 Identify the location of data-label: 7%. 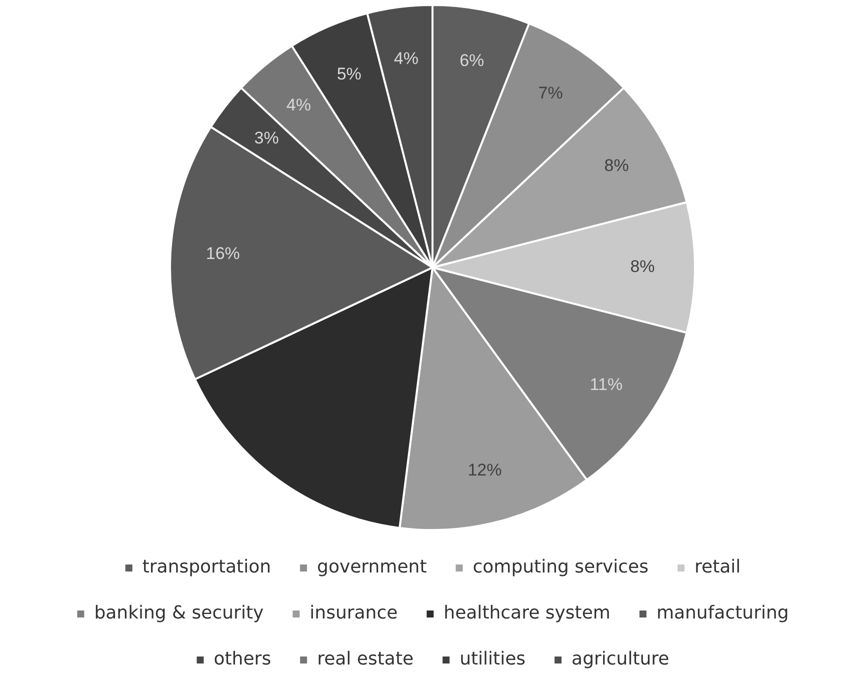
(550, 93).